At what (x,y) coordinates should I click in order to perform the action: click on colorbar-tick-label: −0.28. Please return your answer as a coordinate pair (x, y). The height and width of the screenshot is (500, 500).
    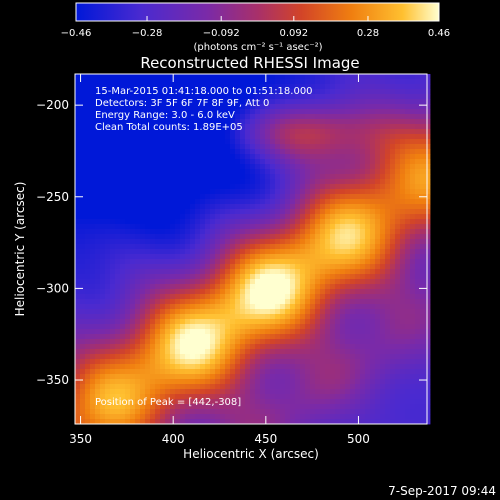
    Looking at the image, I should click on (147, 33).